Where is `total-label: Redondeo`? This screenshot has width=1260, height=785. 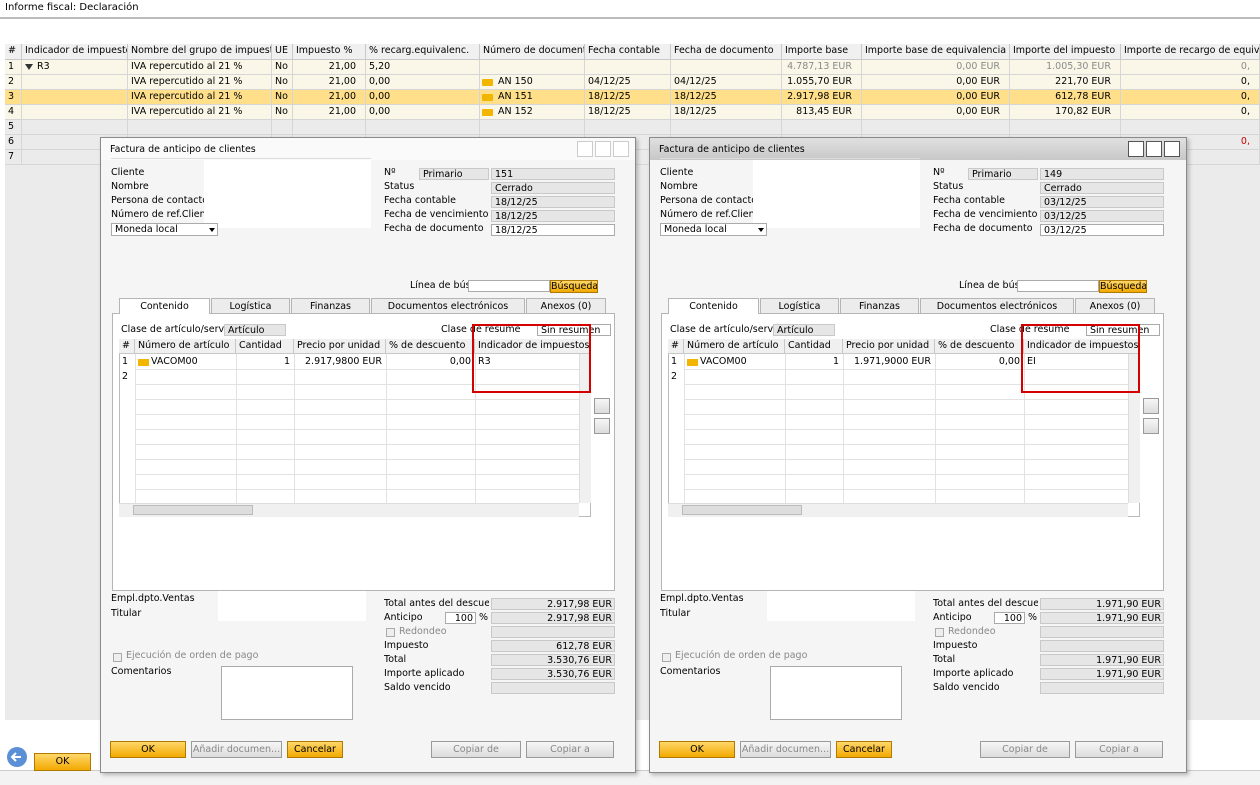 total-label: Redondeo is located at coordinates (423, 631).